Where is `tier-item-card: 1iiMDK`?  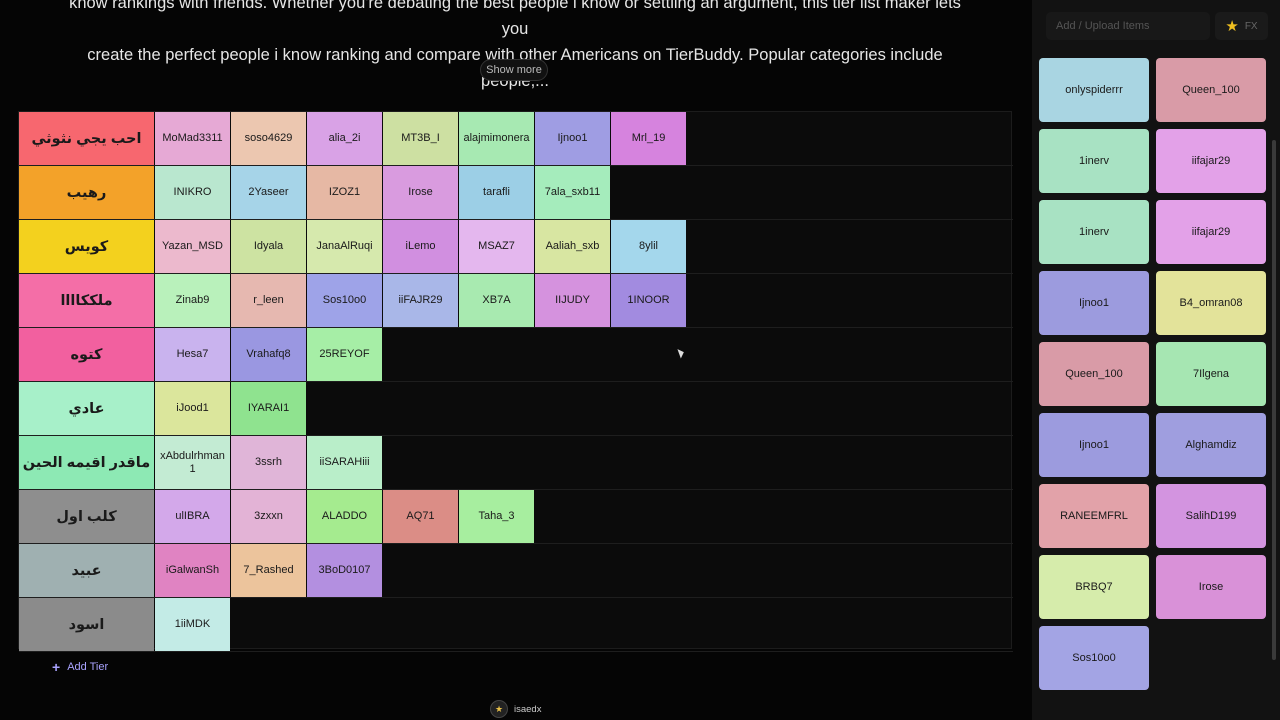 tier-item-card: 1iiMDK is located at coordinates (192, 624).